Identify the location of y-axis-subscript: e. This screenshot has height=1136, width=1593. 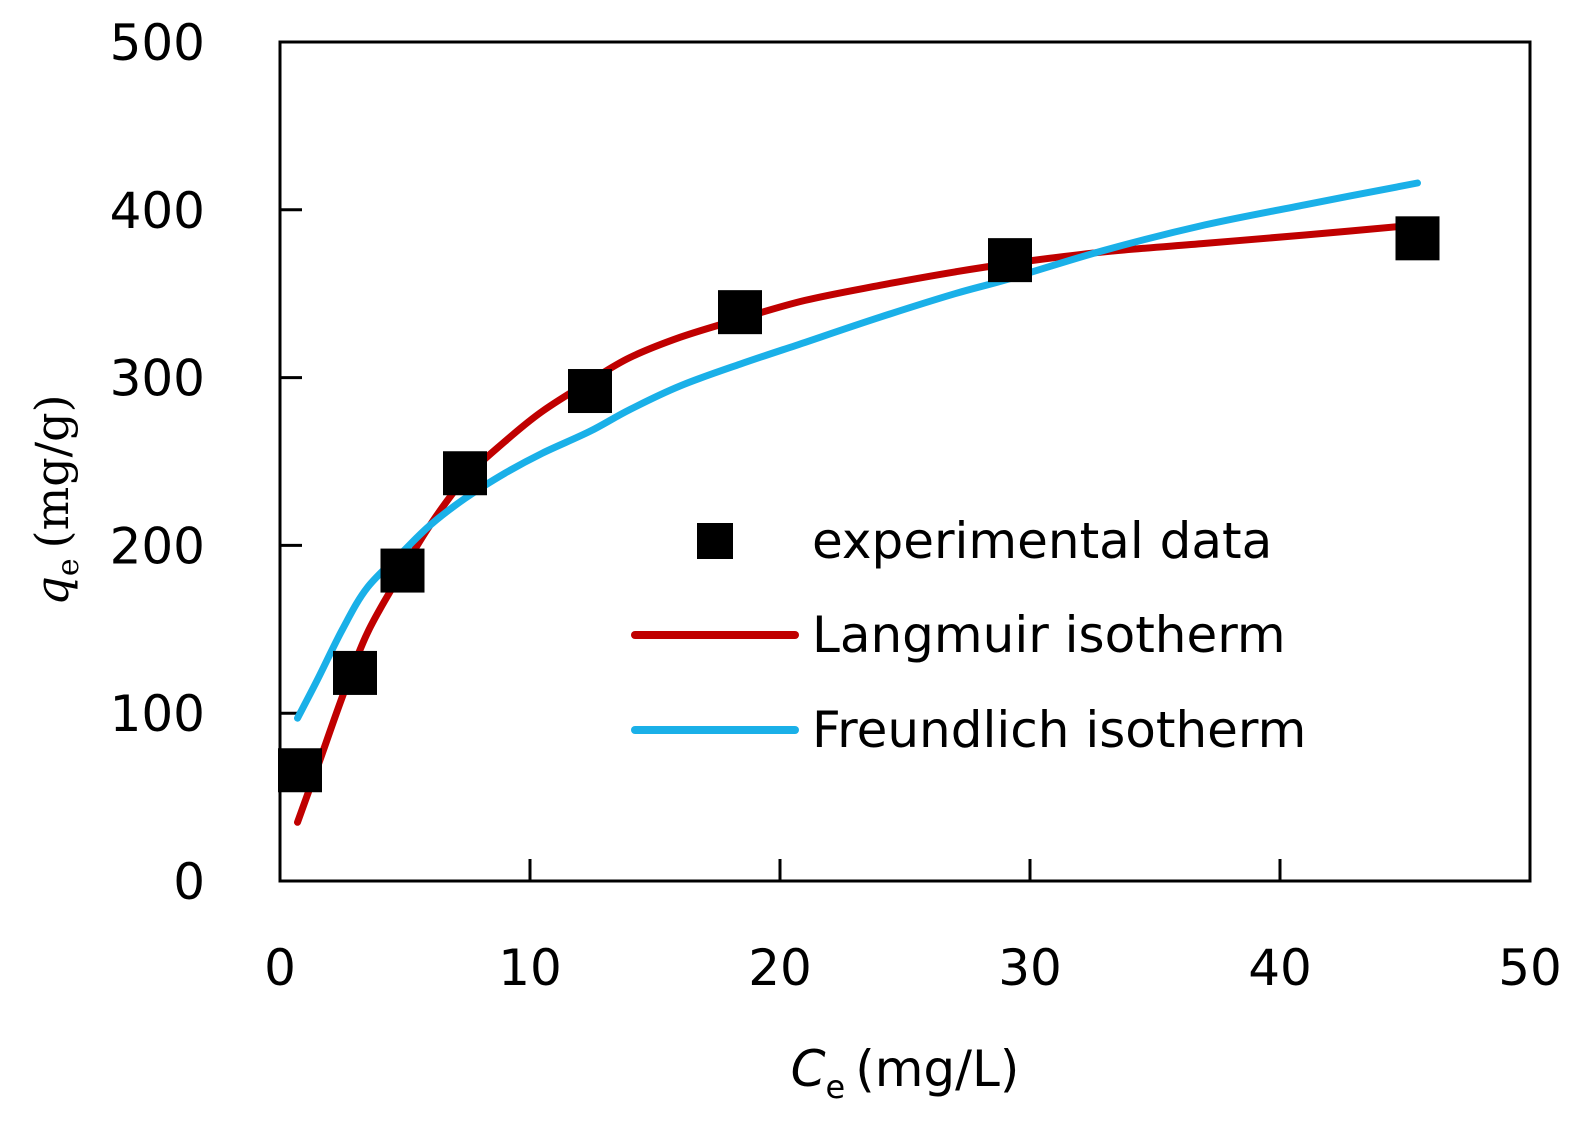
(68, 567).